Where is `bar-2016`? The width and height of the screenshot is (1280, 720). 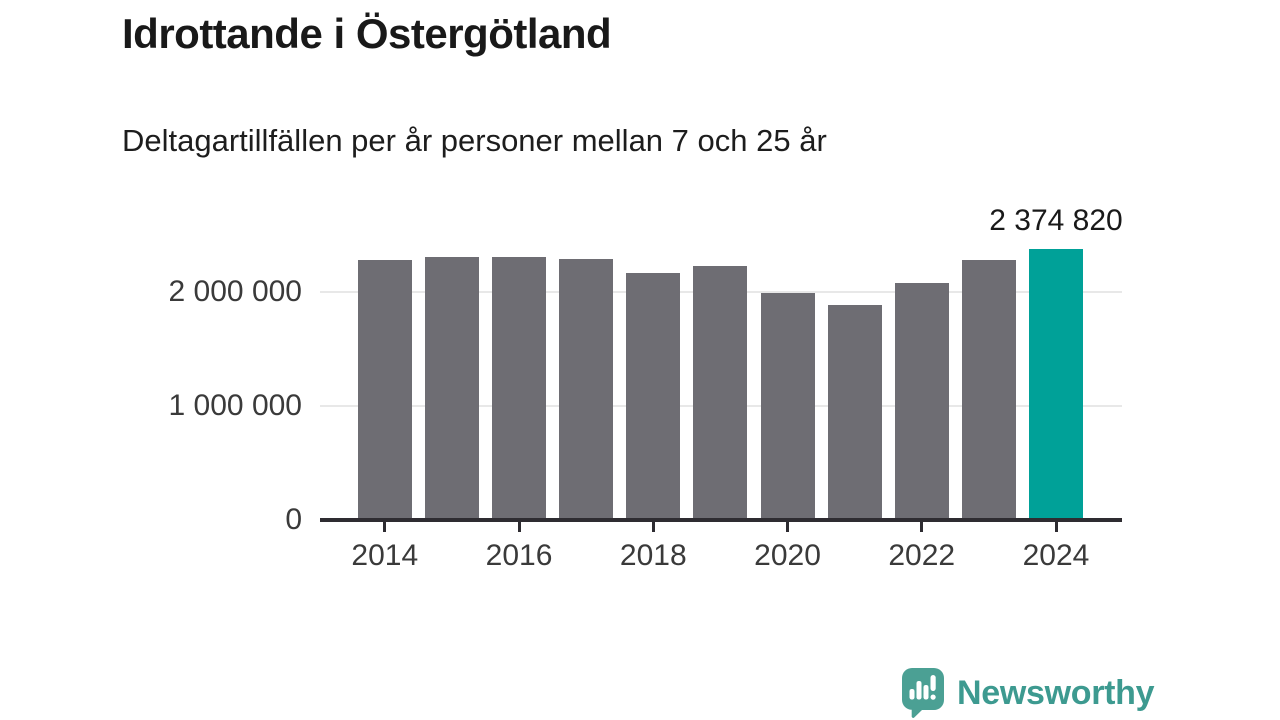 bar-2016 is located at coordinates (519, 388).